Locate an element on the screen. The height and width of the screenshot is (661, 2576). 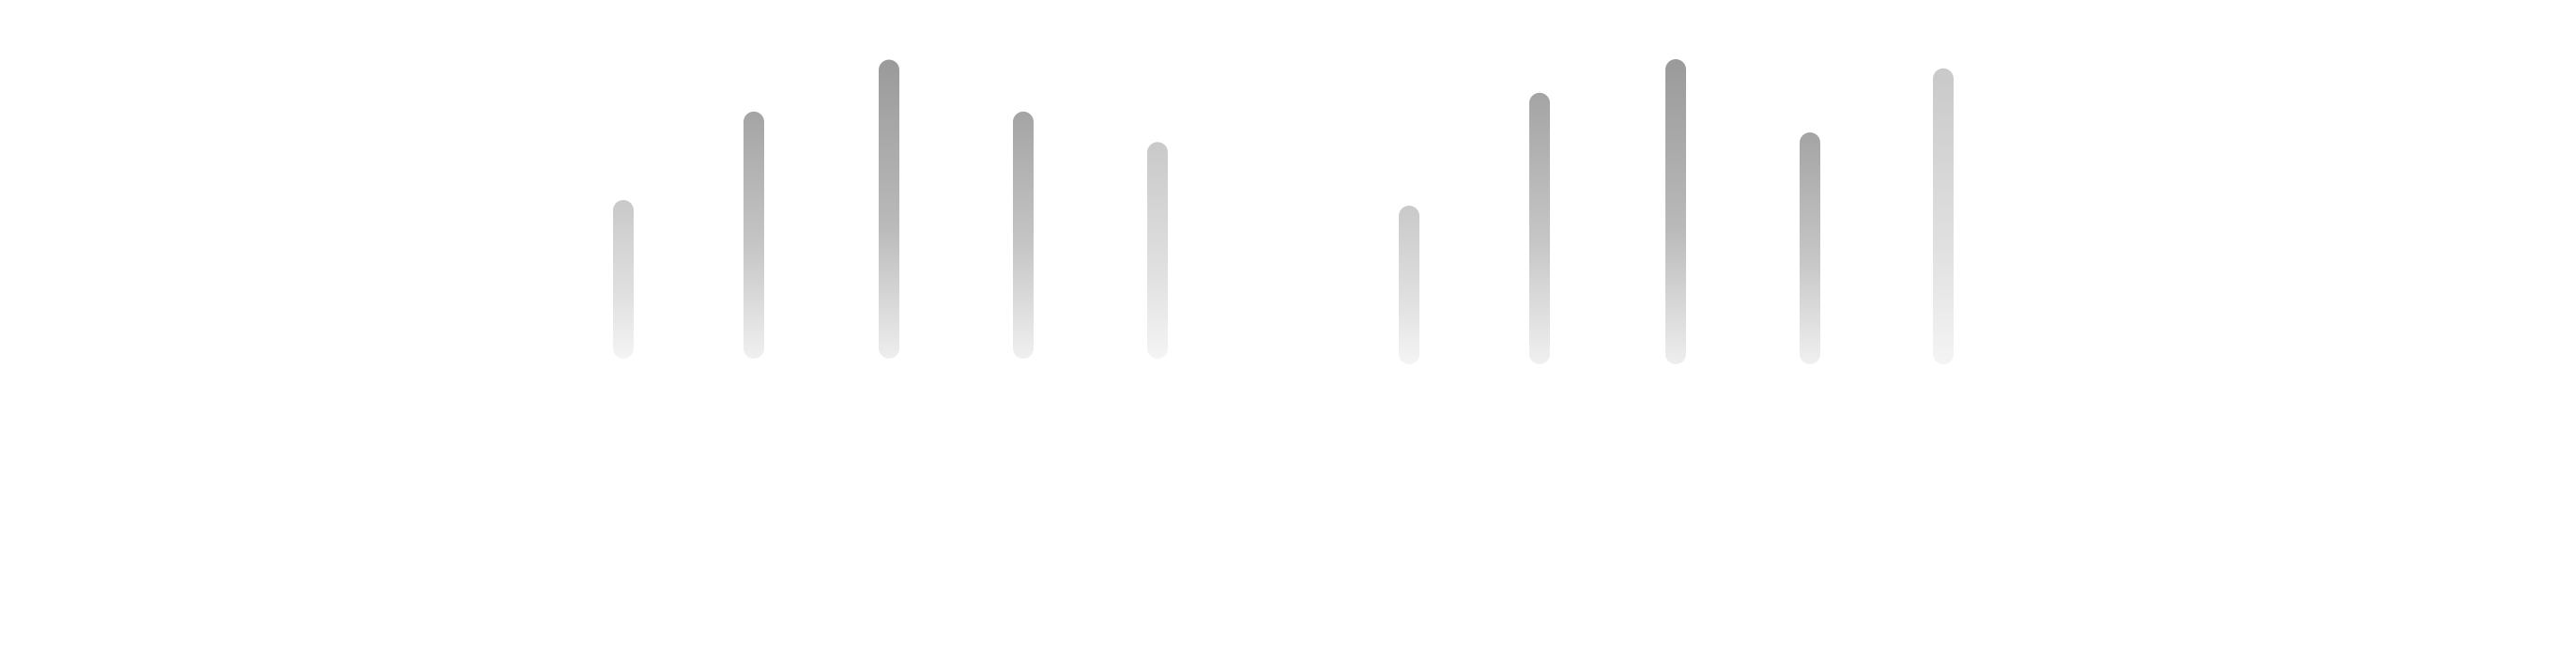
bar-group-left-group is located at coordinates (890, 209).